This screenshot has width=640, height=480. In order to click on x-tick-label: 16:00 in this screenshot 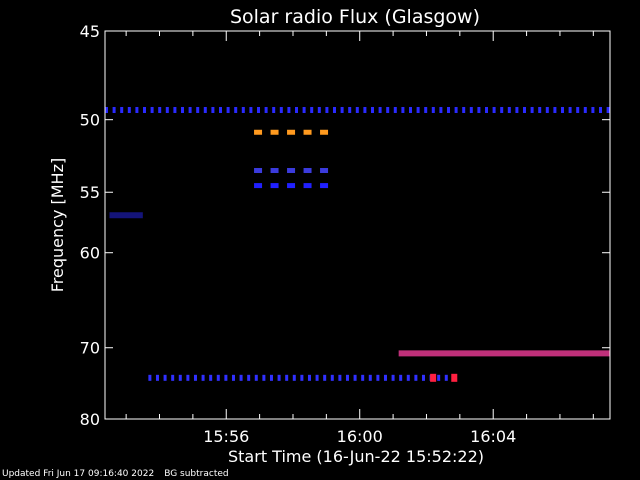, I will do `click(360, 436)`.